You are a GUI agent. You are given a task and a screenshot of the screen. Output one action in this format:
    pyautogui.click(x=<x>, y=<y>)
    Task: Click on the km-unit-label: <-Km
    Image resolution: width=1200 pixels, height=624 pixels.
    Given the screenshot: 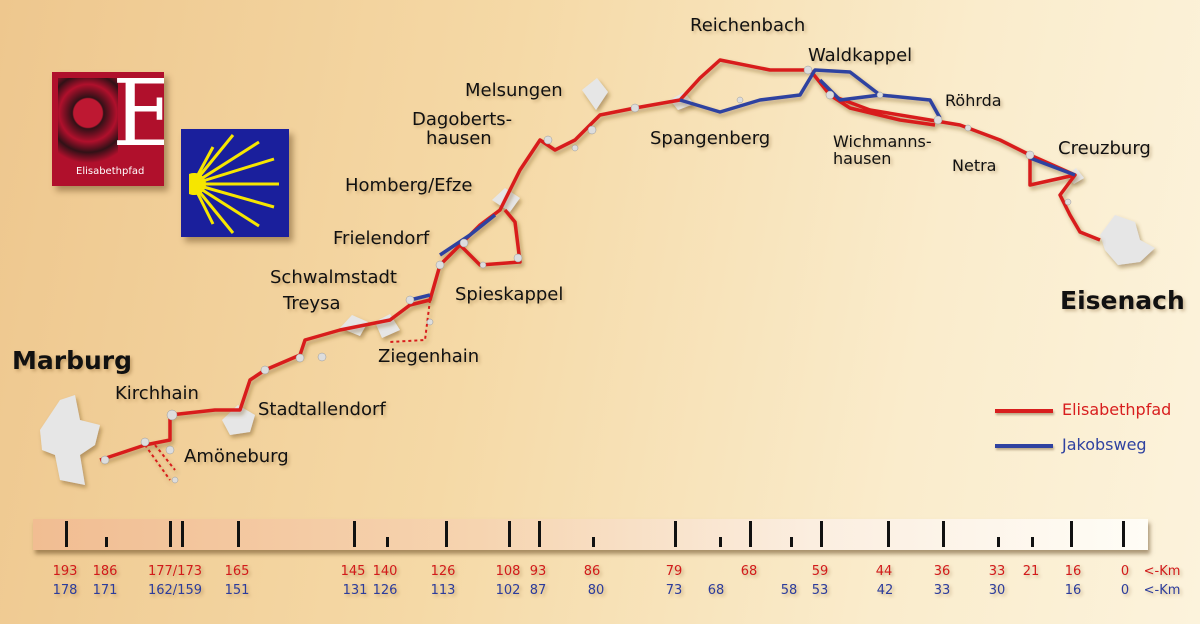 What is the action you would take?
    pyautogui.click(x=1162, y=571)
    